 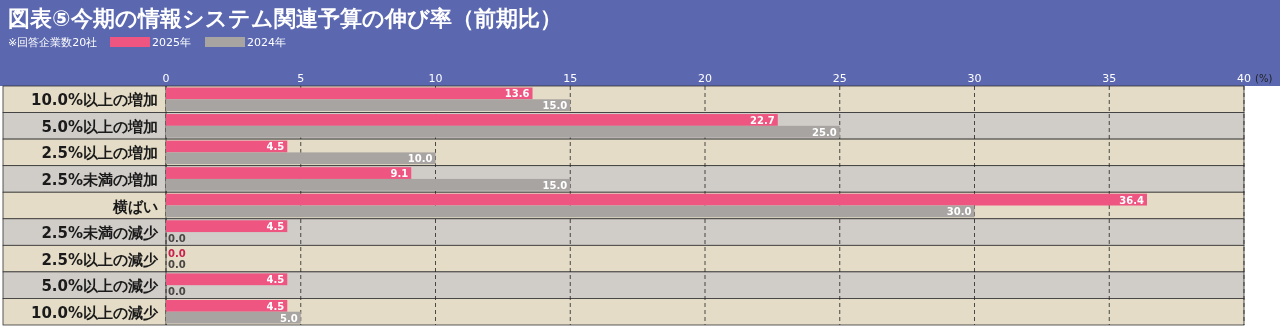 What do you see at coordinates (99, 126) in the screenshot?
I see `y-tick-label: 5.0%以上の増加` at bounding box center [99, 126].